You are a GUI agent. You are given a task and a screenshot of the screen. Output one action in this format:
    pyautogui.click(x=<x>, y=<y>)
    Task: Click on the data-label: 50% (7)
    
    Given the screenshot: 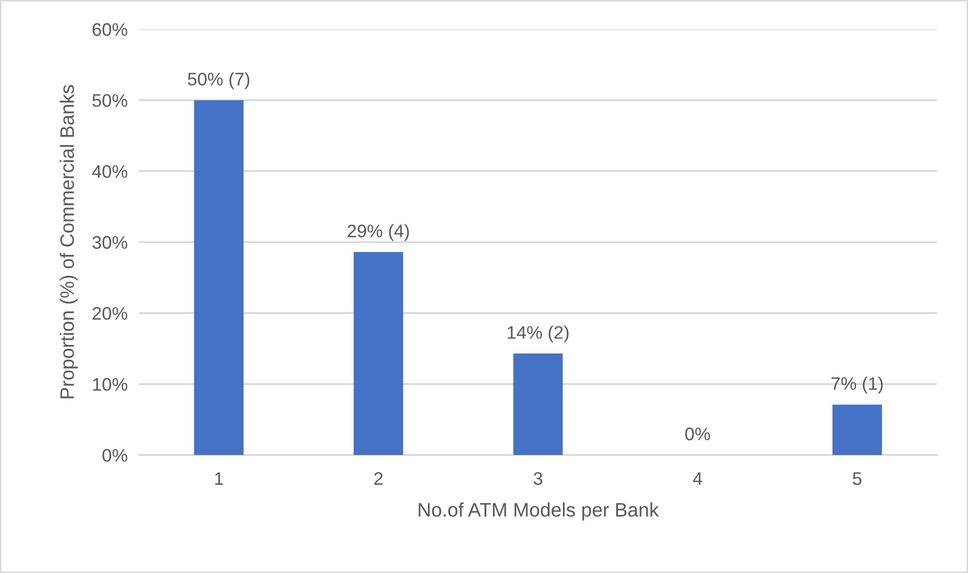 What is the action you would take?
    pyautogui.click(x=219, y=81)
    